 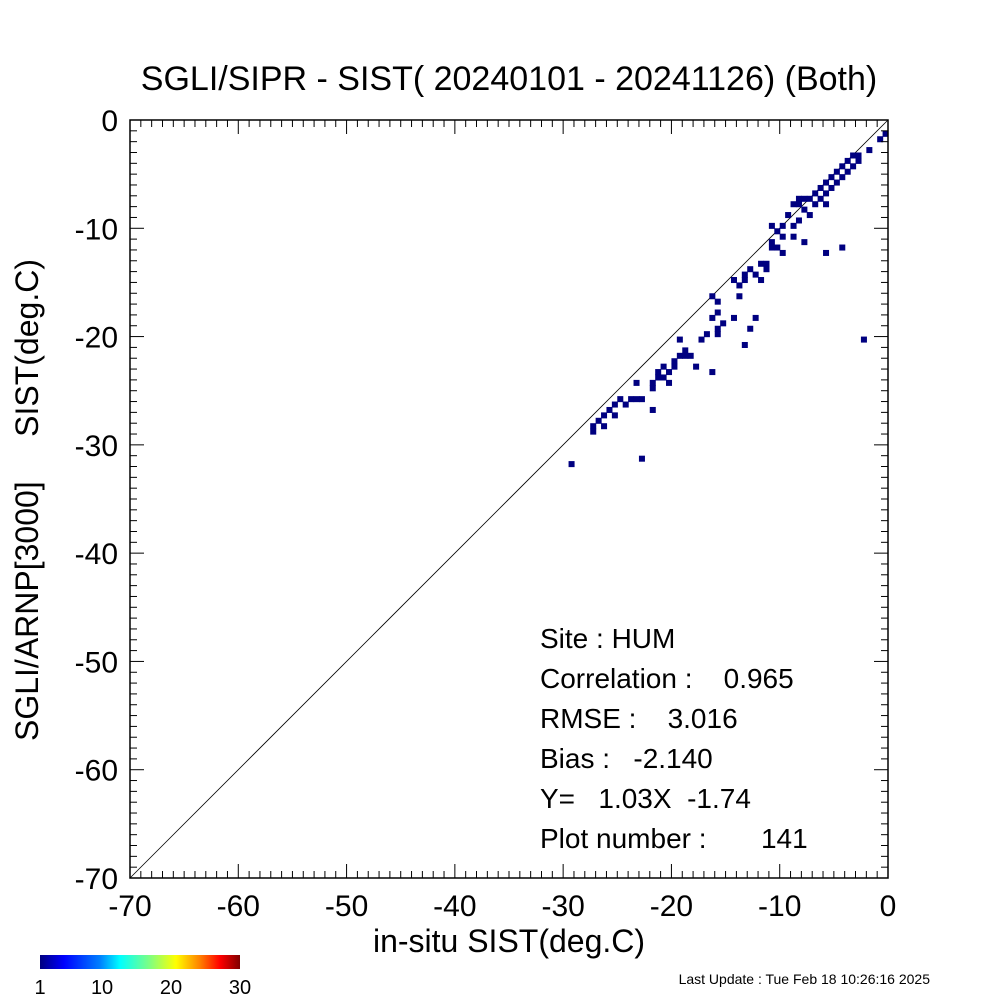 What do you see at coordinates (607, 638) in the screenshot?
I see `stat-site: Site : HUM` at bounding box center [607, 638].